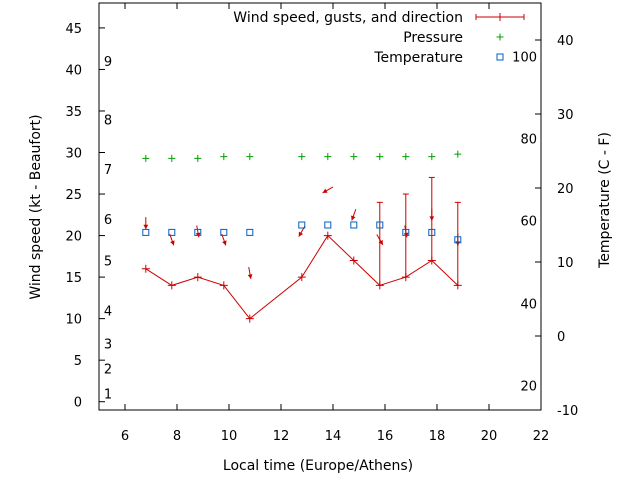 This screenshot has width=640, height=480. Describe the element at coordinates (73, 112) in the screenshot. I see `y-tick-label: 35` at that location.